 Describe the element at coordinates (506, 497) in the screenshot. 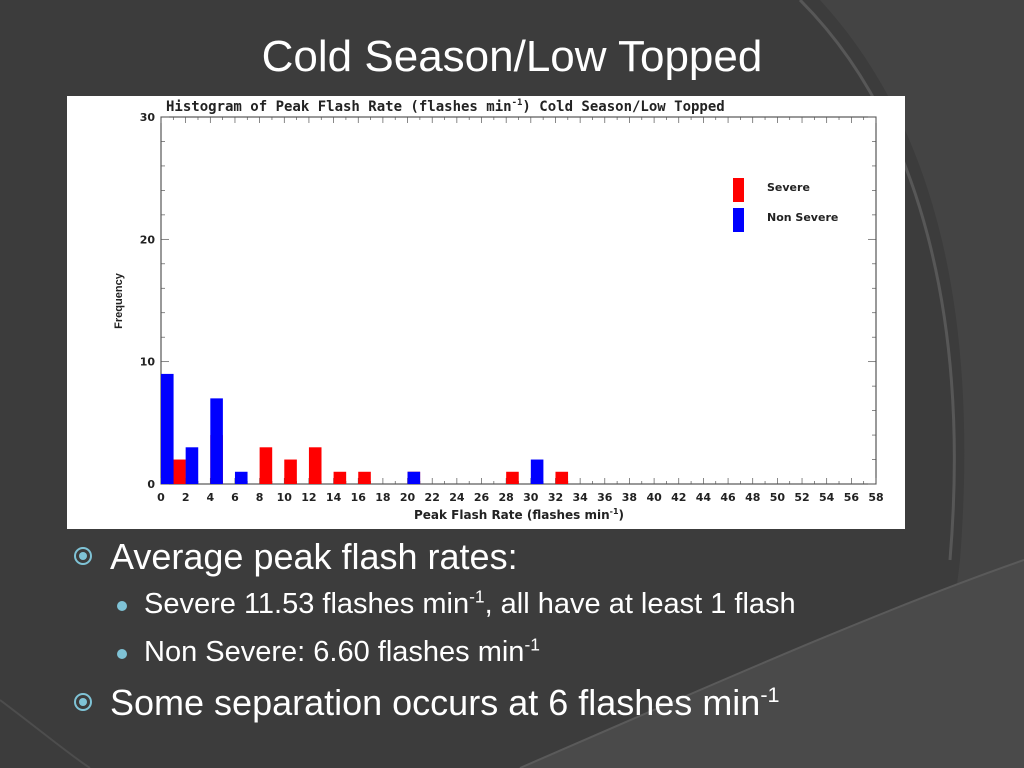

I see `x-tick-label: 28` at that location.